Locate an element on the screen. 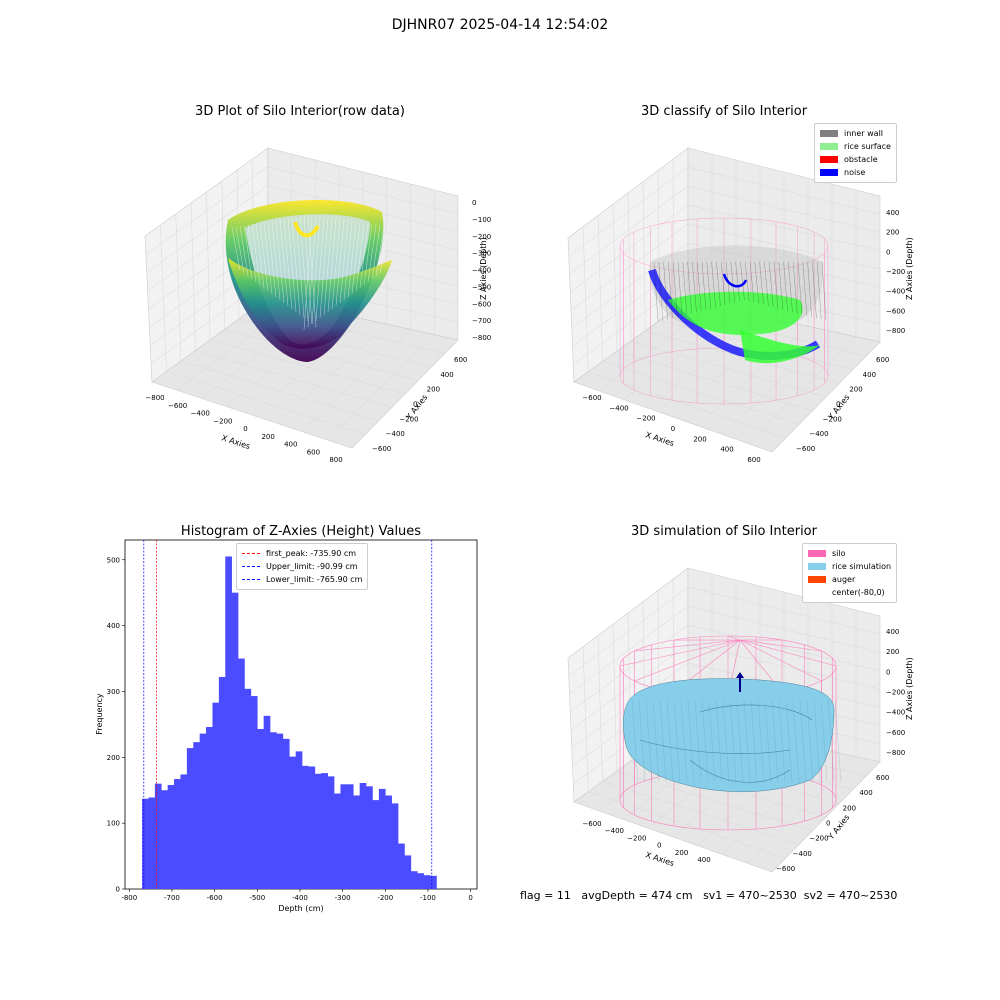 This screenshot has width=1000, height=1000. legend-item-first-peak: first_peak: -735.90 cm is located at coordinates (302, 553).